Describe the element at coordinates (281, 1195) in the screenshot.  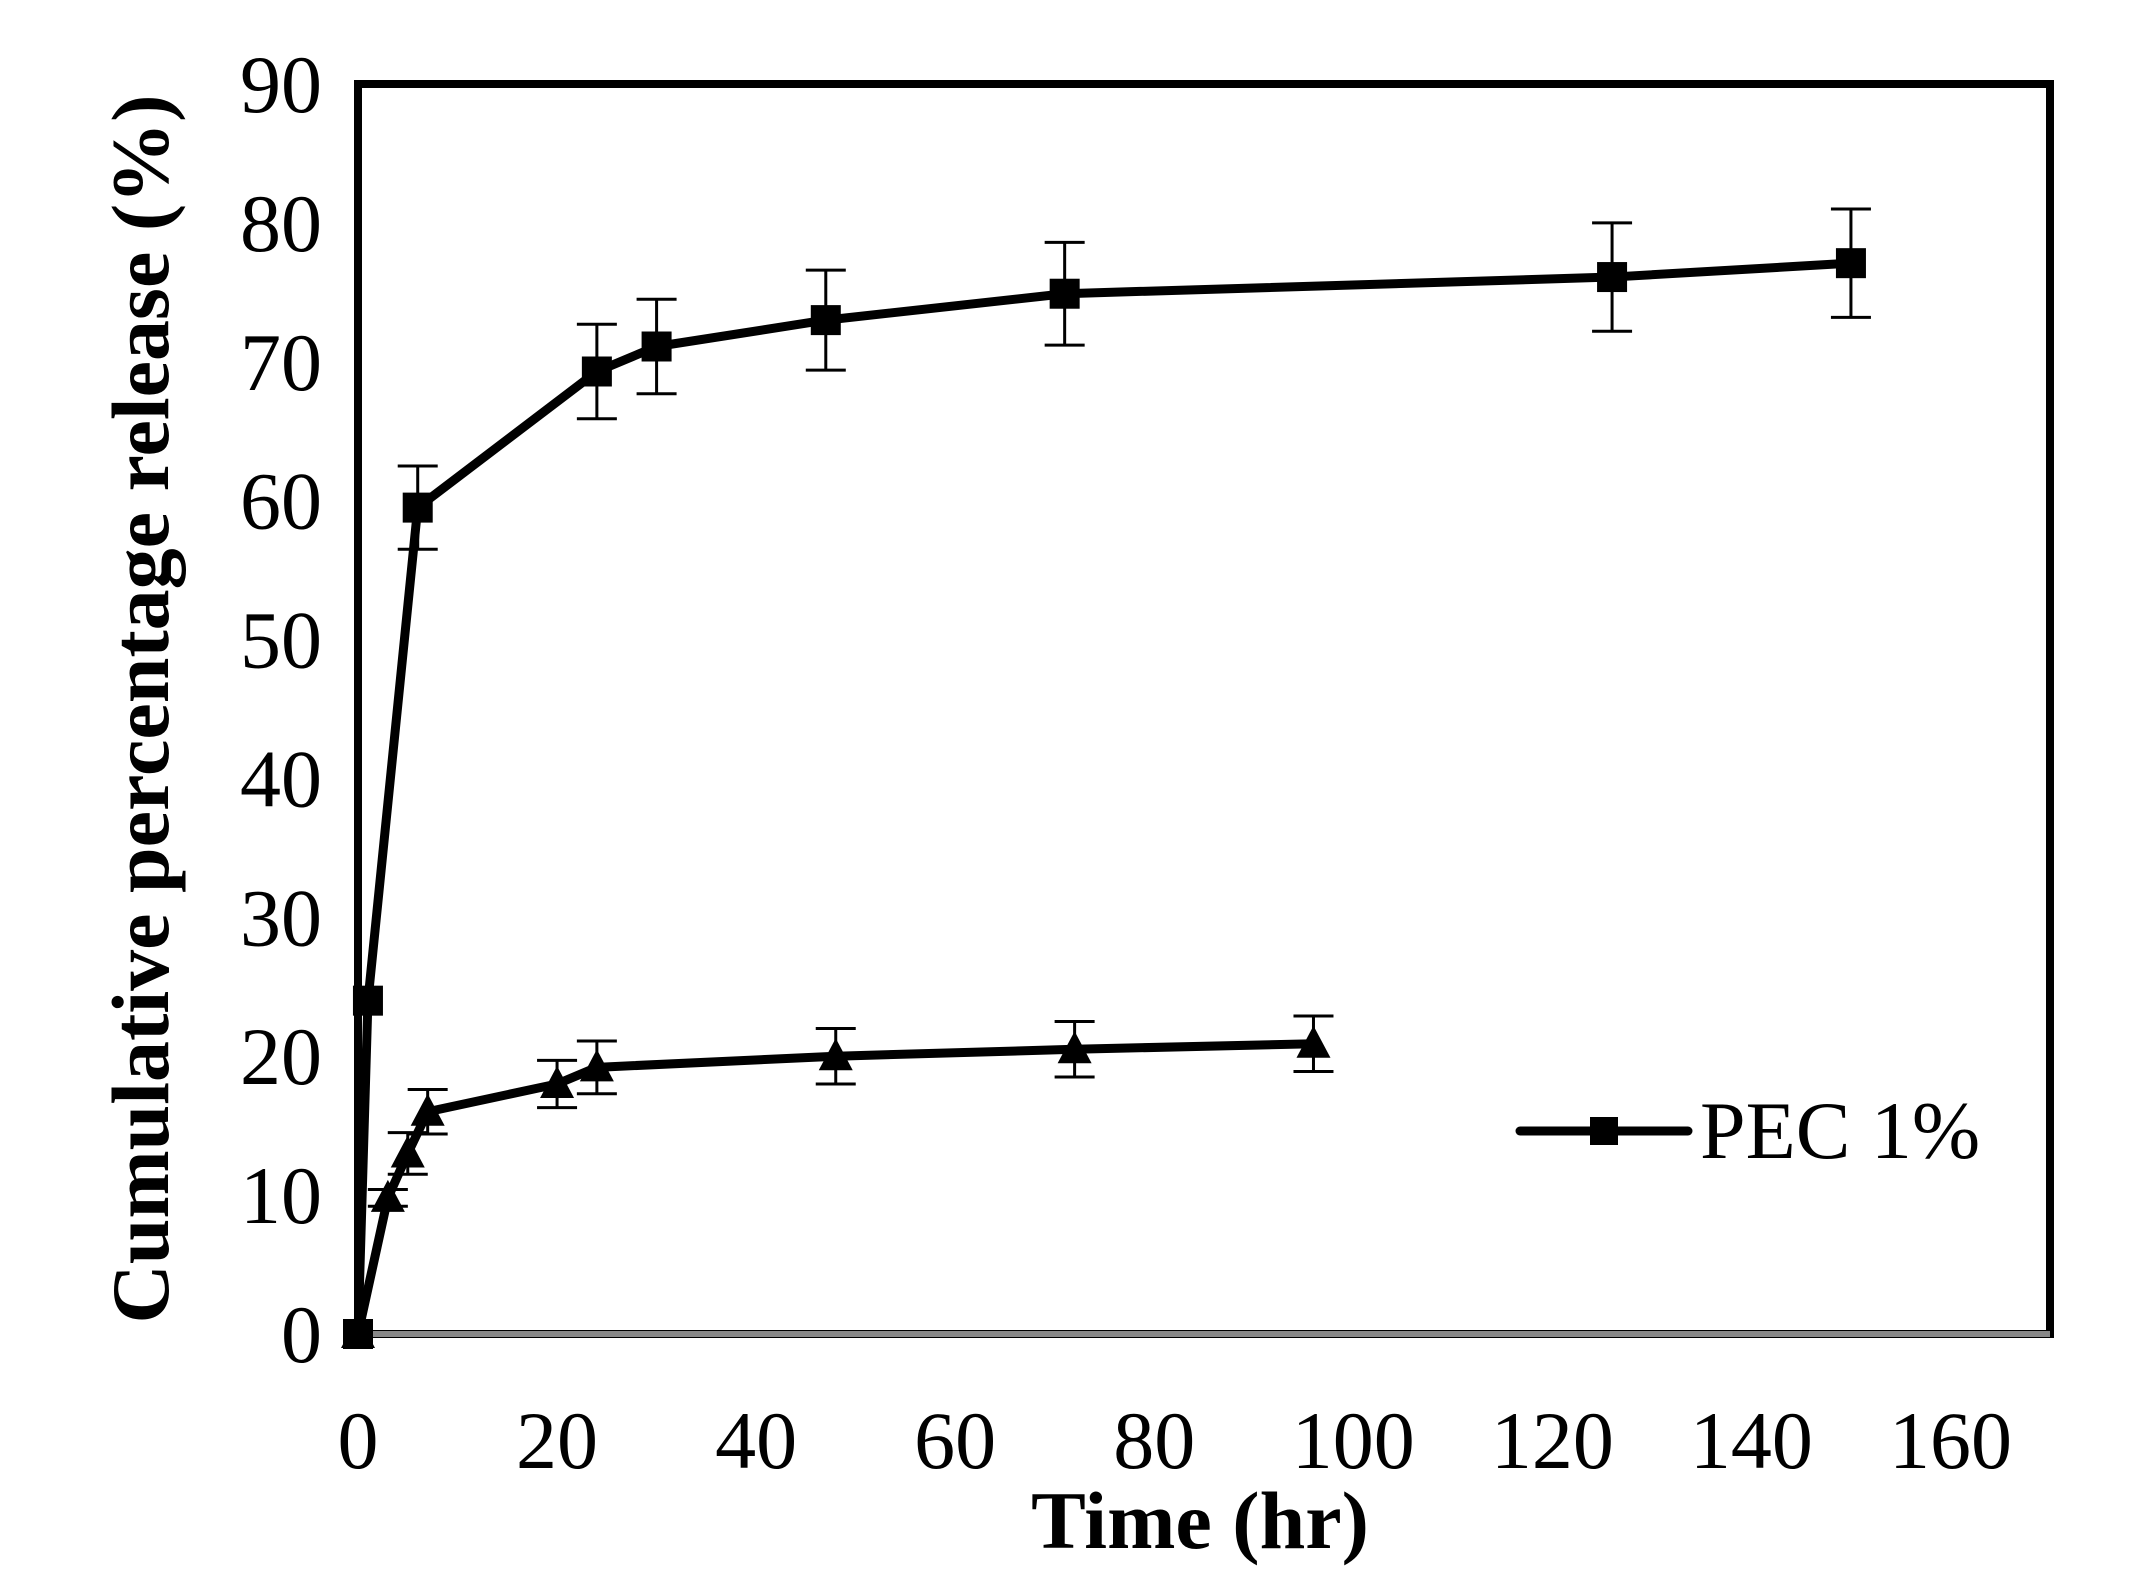
I see `y-tick-label: 10` at that location.